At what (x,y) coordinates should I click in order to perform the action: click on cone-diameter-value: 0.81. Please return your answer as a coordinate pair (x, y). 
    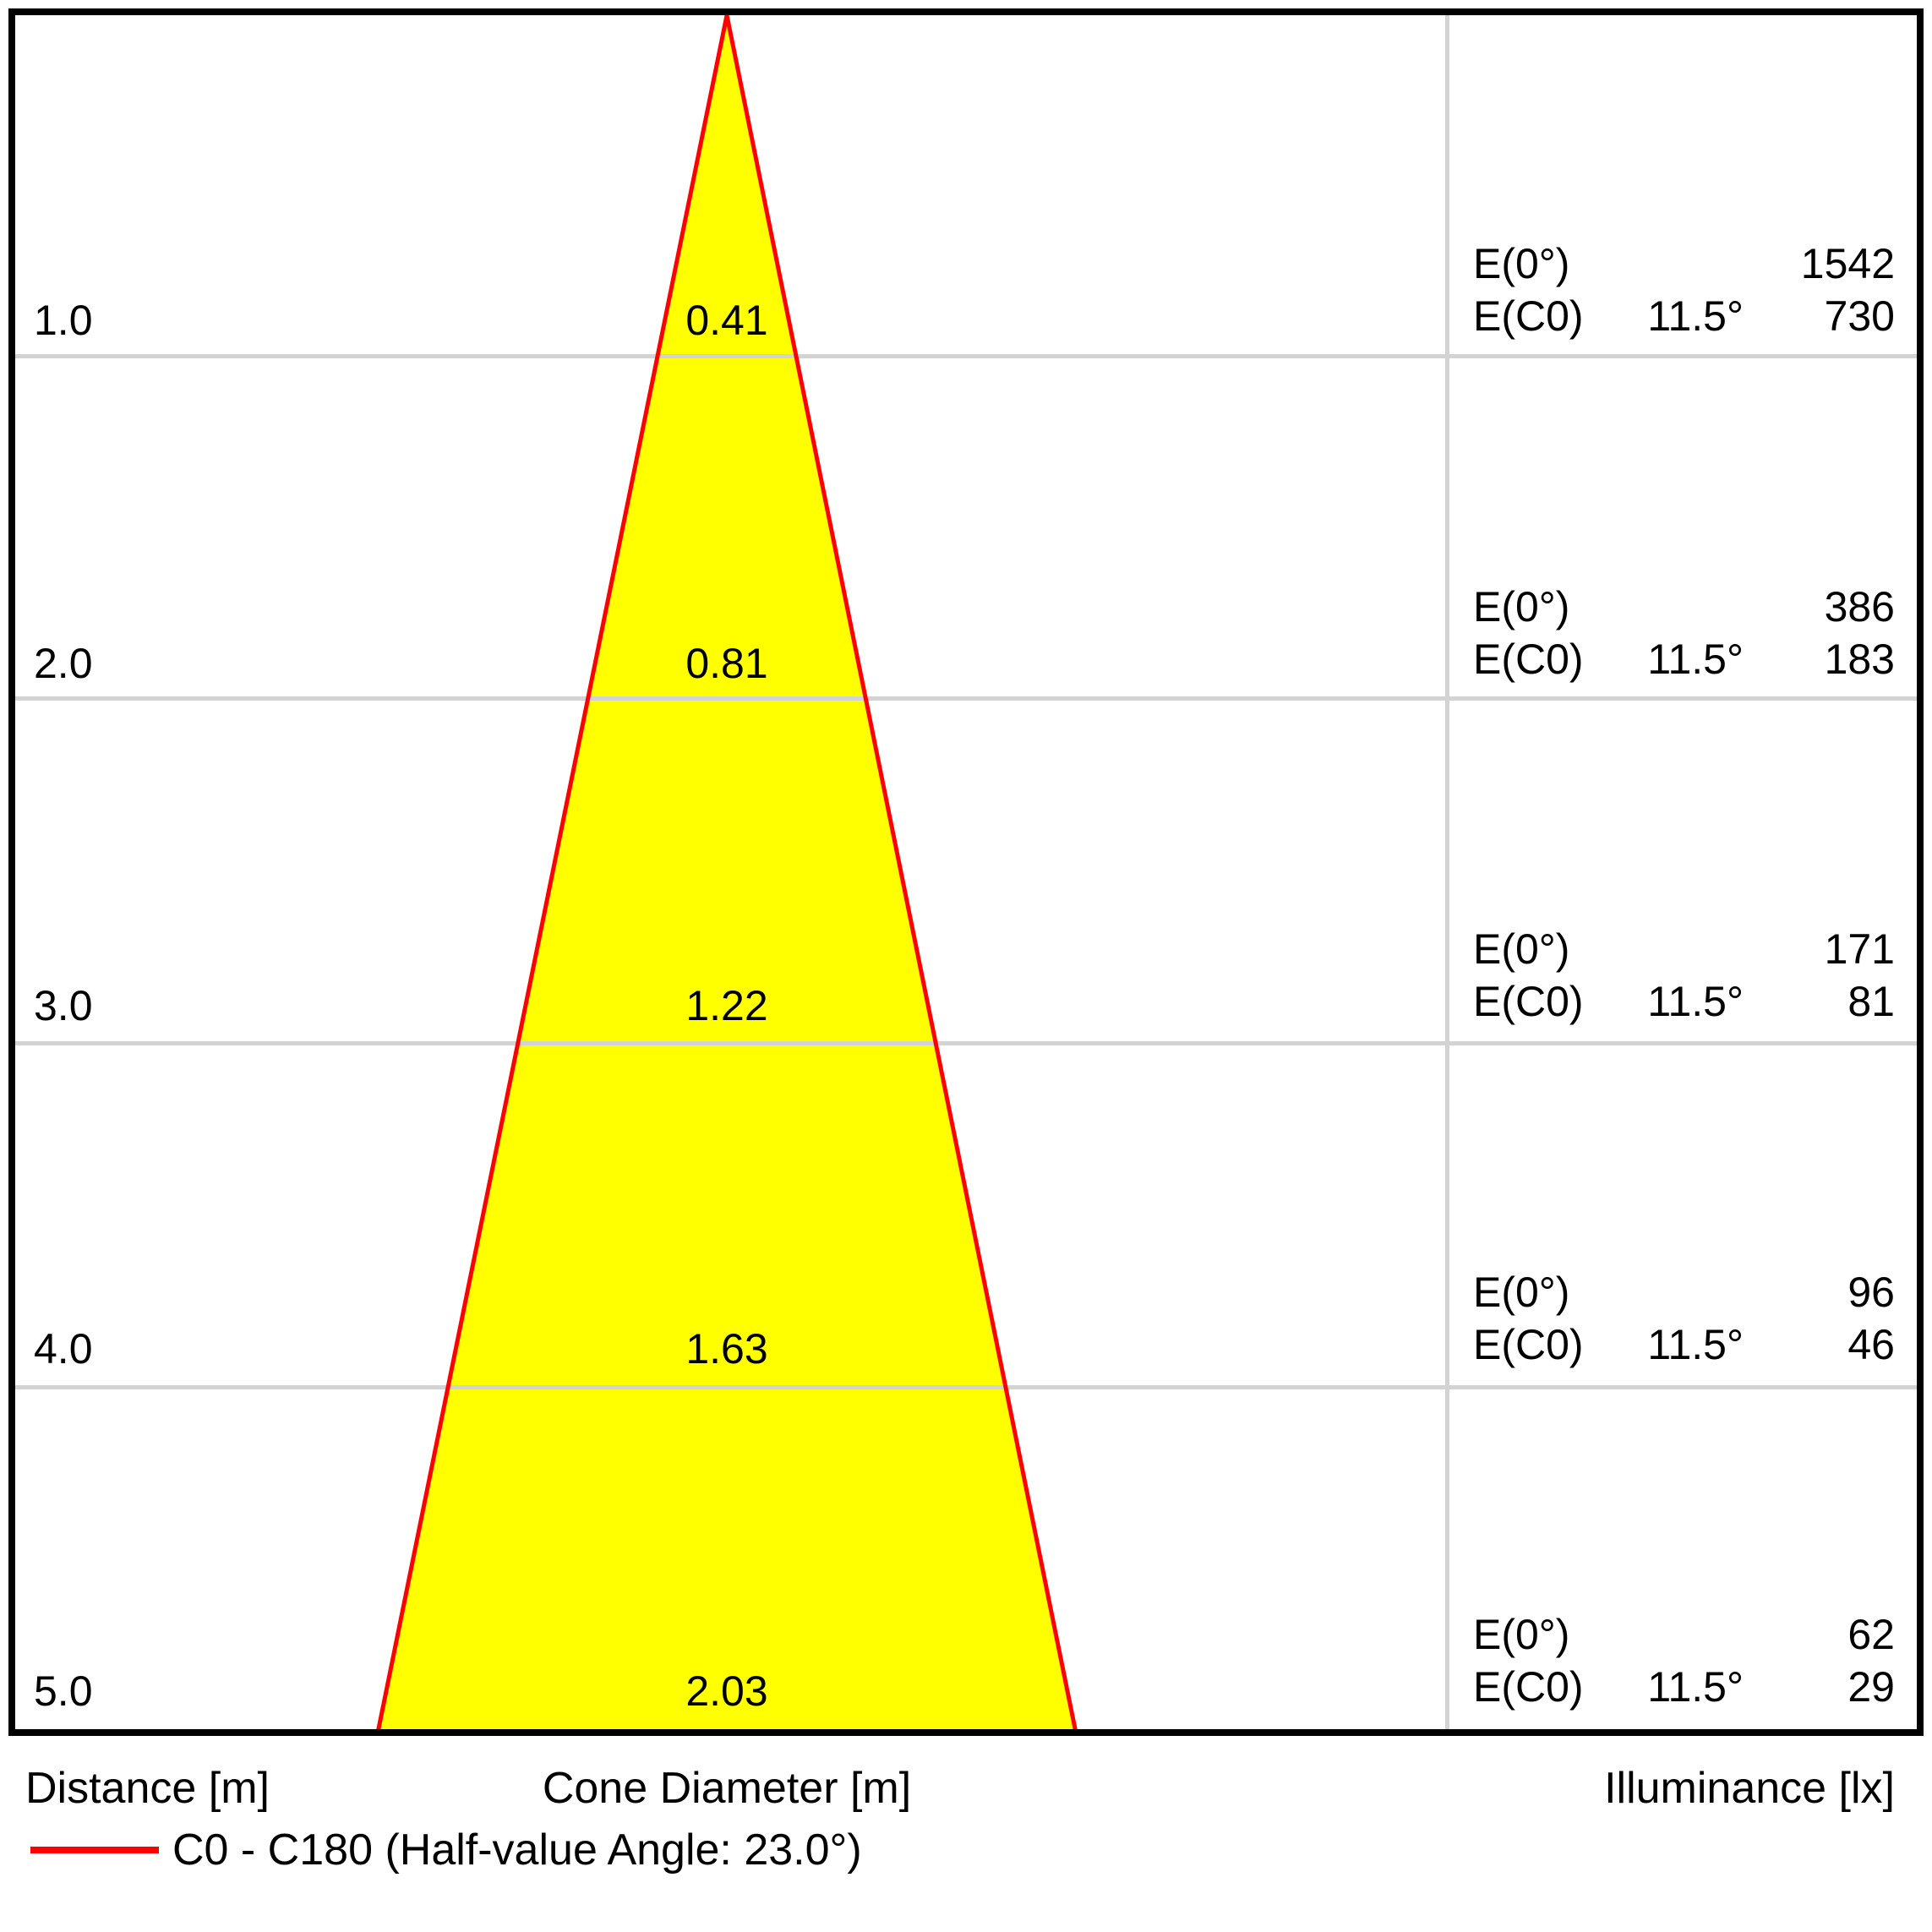
    Looking at the image, I should click on (726, 663).